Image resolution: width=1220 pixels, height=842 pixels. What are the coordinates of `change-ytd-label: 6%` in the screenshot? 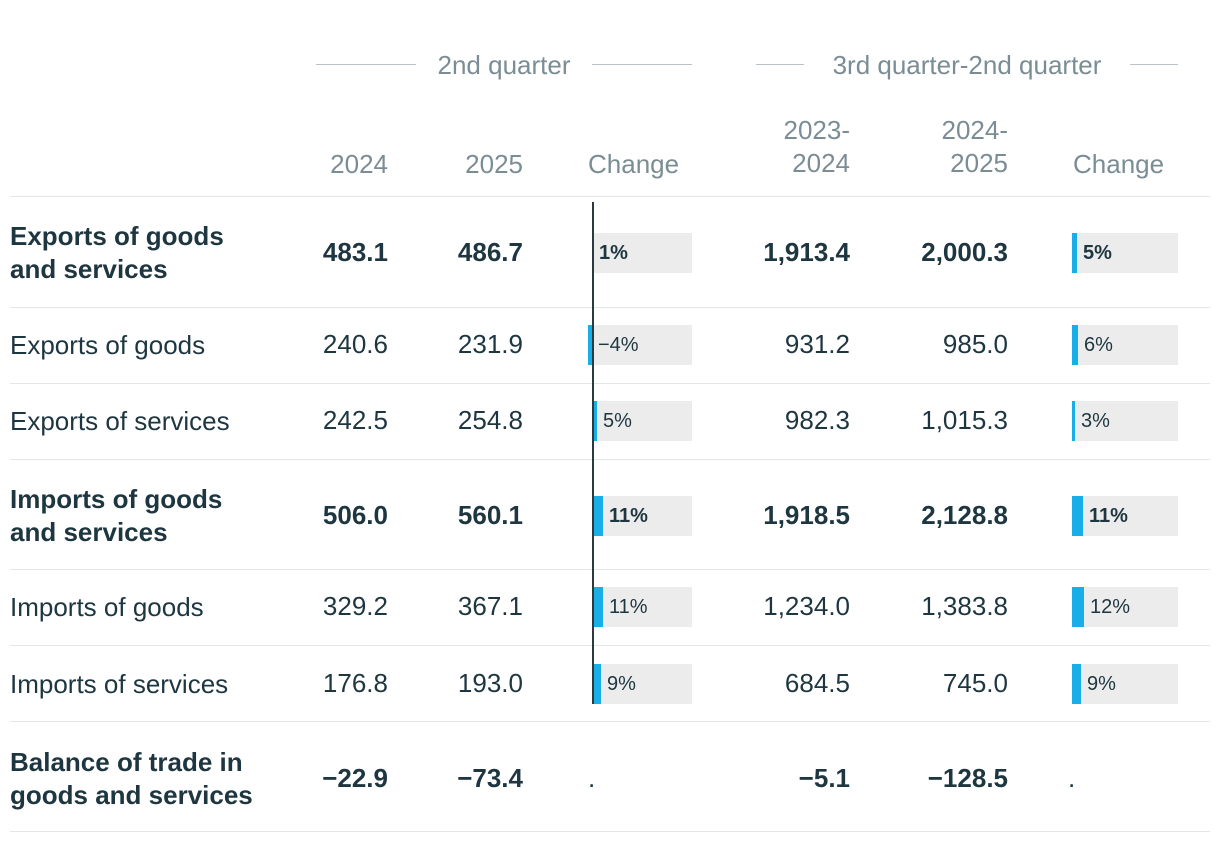 It's located at (1098, 345).